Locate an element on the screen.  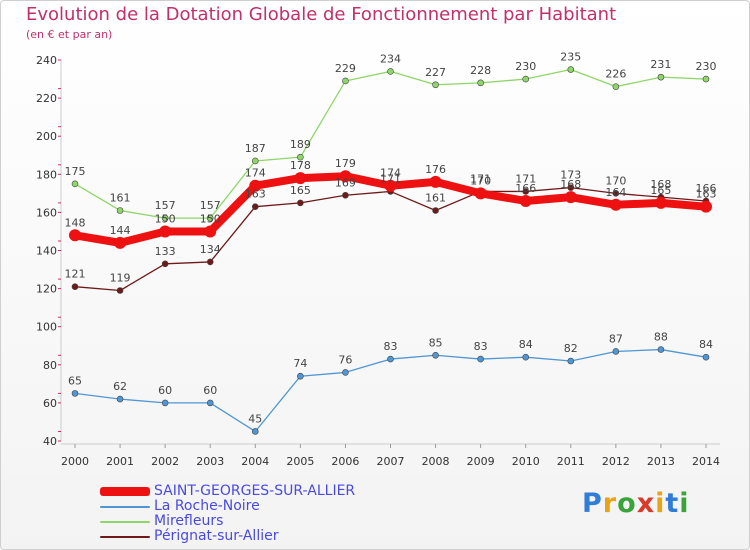
data-label: 74 is located at coordinates (300, 363).